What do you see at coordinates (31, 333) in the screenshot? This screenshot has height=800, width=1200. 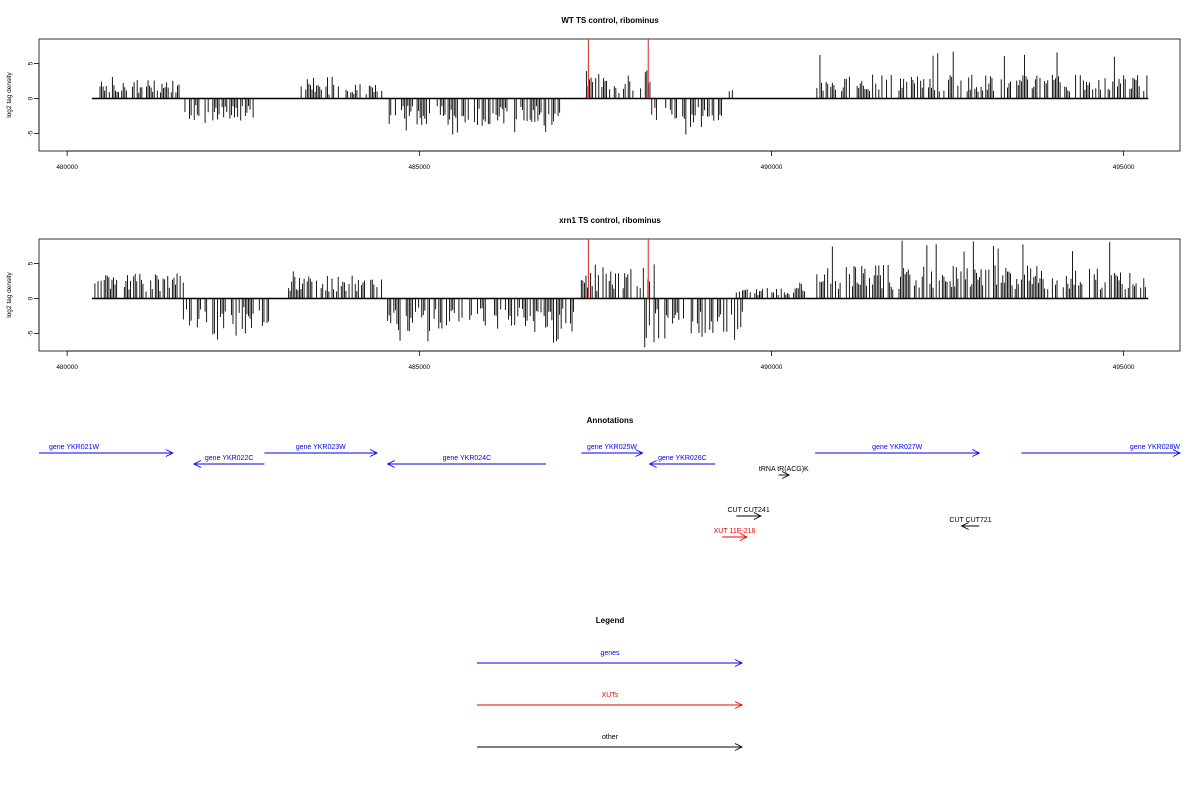 I see `xrn1-y-tick-label: -5` at bounding box center [31, 333].